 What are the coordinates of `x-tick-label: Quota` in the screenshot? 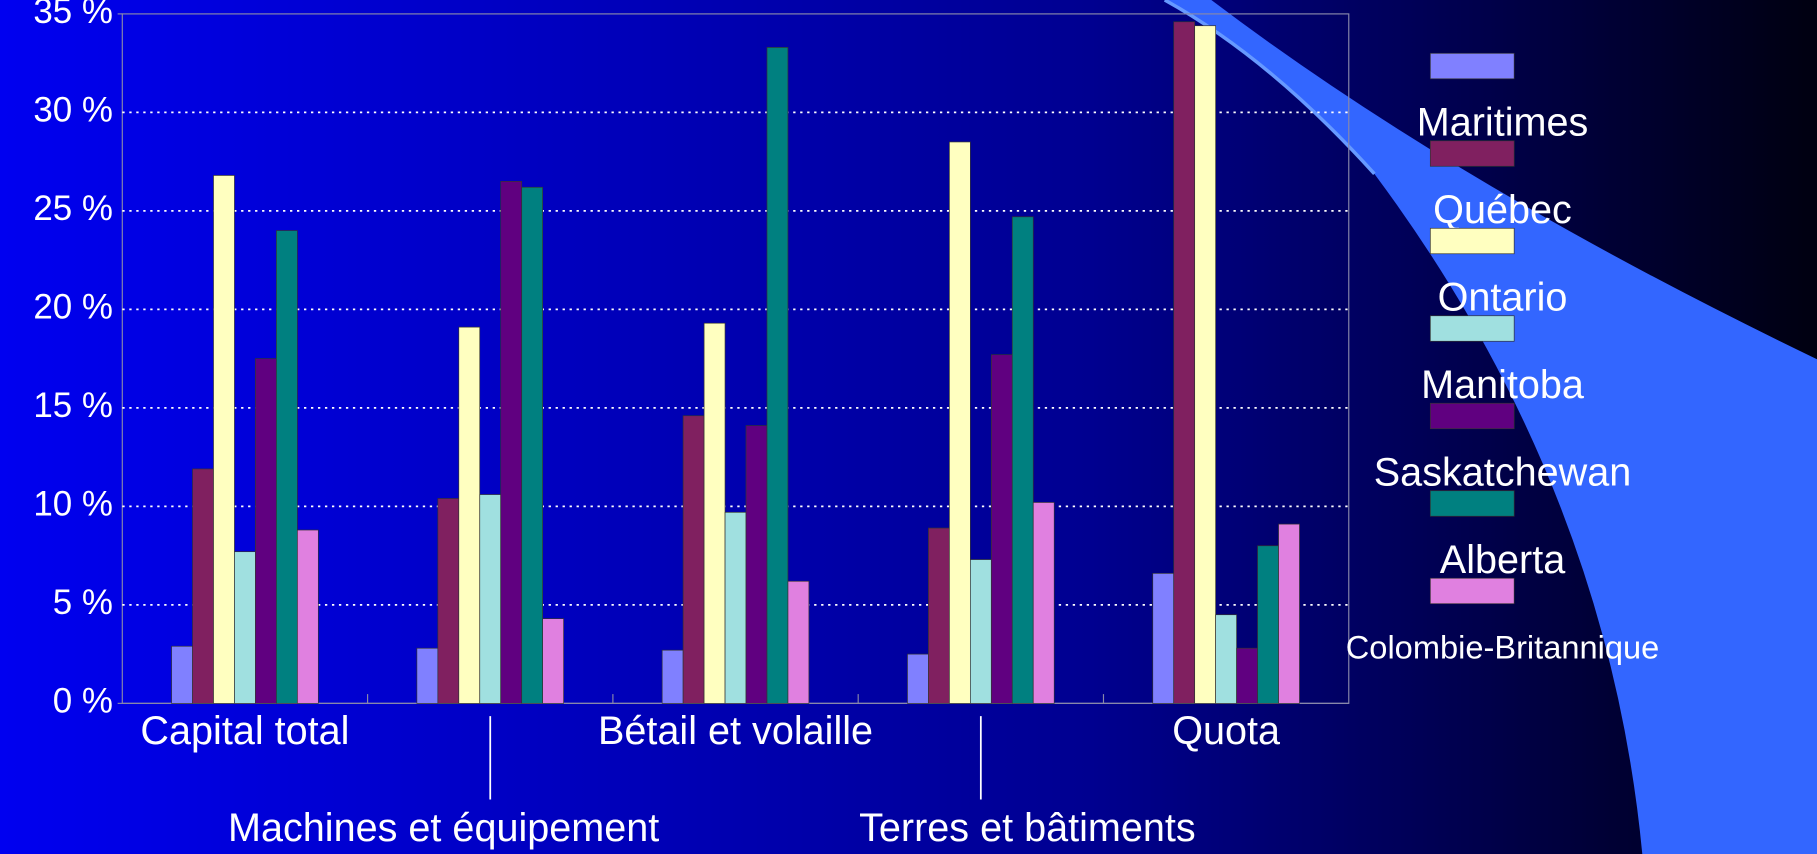 It's located at (1226, 731).